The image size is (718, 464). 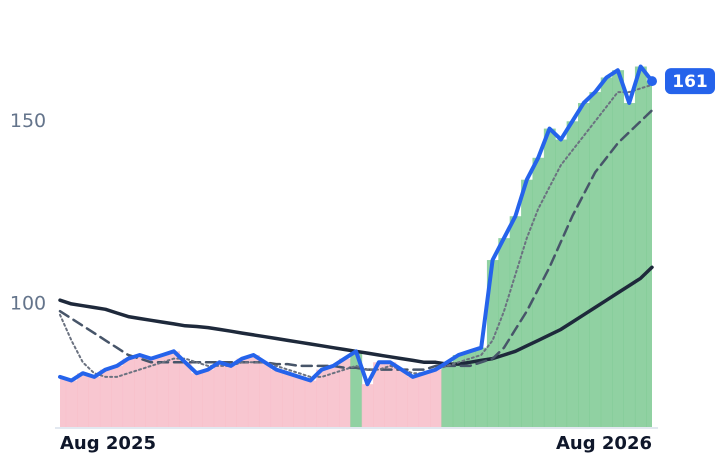 I want to click on last-value-badge, so click(x=690, y=81).